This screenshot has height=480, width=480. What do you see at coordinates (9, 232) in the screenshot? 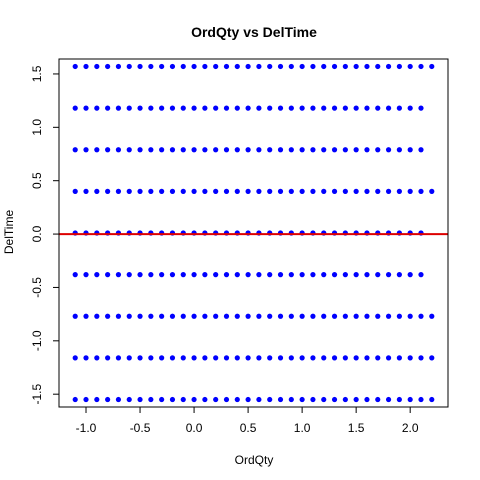
I see `y-axis-label: DelTime` at bounding box center [9, 232].